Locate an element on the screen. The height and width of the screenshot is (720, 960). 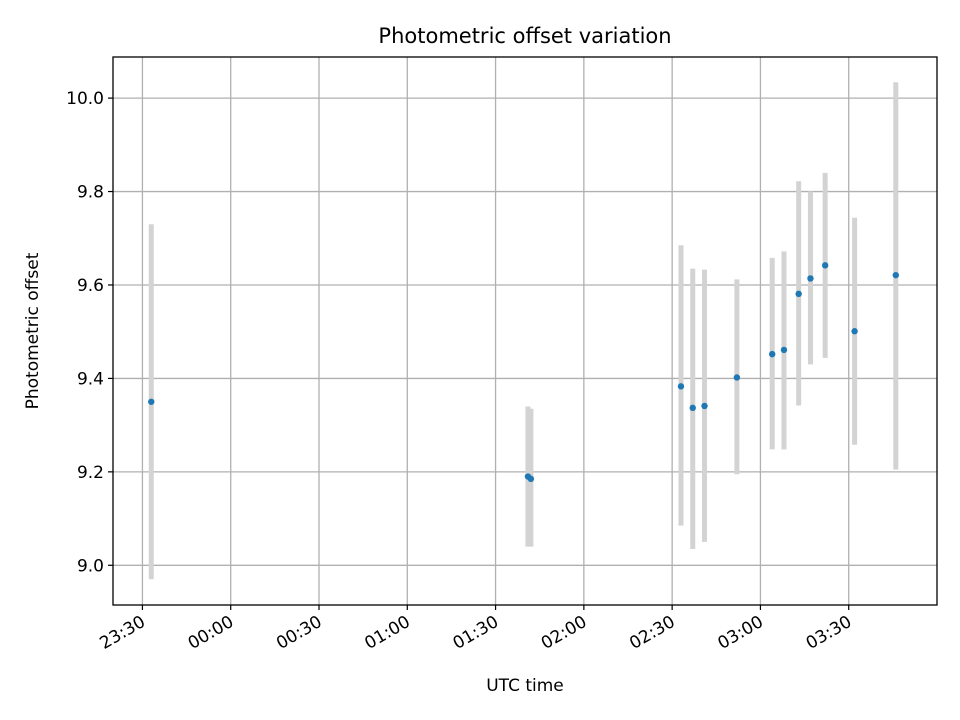
y-tick-label: 9.0 is located at coordinates (90, 566).